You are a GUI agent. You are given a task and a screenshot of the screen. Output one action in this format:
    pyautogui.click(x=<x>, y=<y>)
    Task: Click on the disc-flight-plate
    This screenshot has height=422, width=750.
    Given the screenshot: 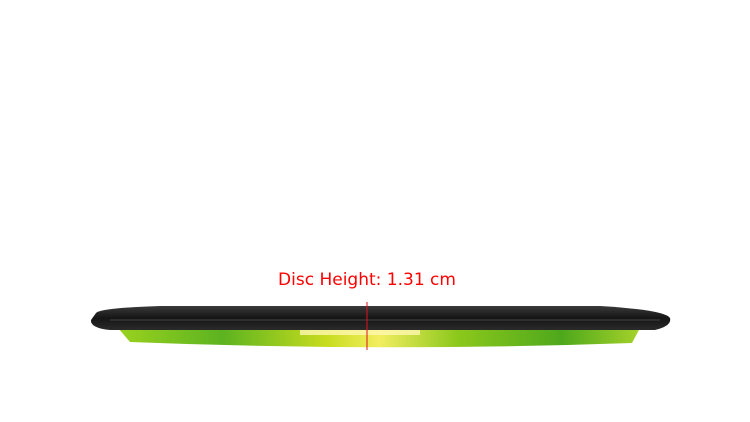 What is the action you would take?
    pyautogui.click(x=379, y=338)
    